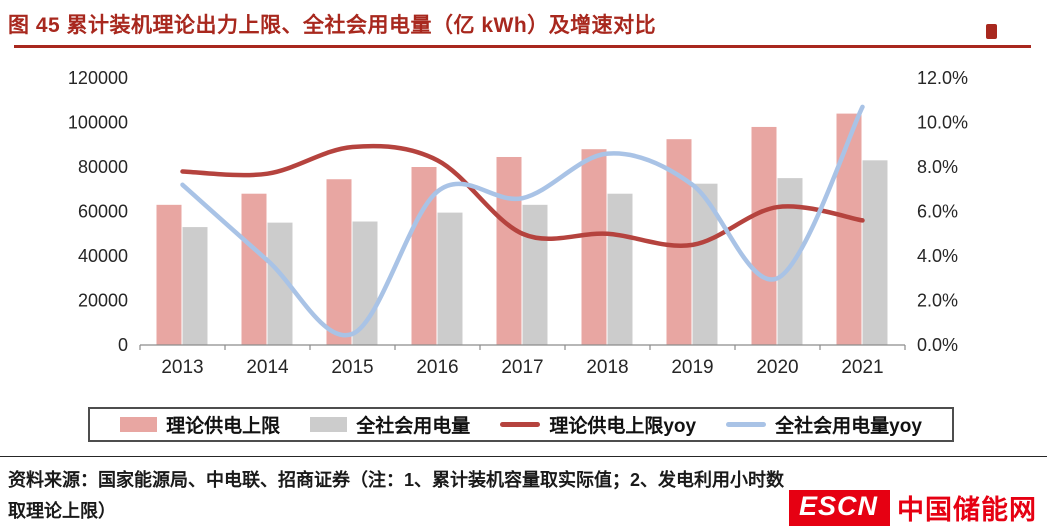 Image resolution: width=1047 pixels, height=528 pixels. Describe the element at coordinates (103, 212) in the screenshot. I see `left-axis-tick-label: 60000` at that location.